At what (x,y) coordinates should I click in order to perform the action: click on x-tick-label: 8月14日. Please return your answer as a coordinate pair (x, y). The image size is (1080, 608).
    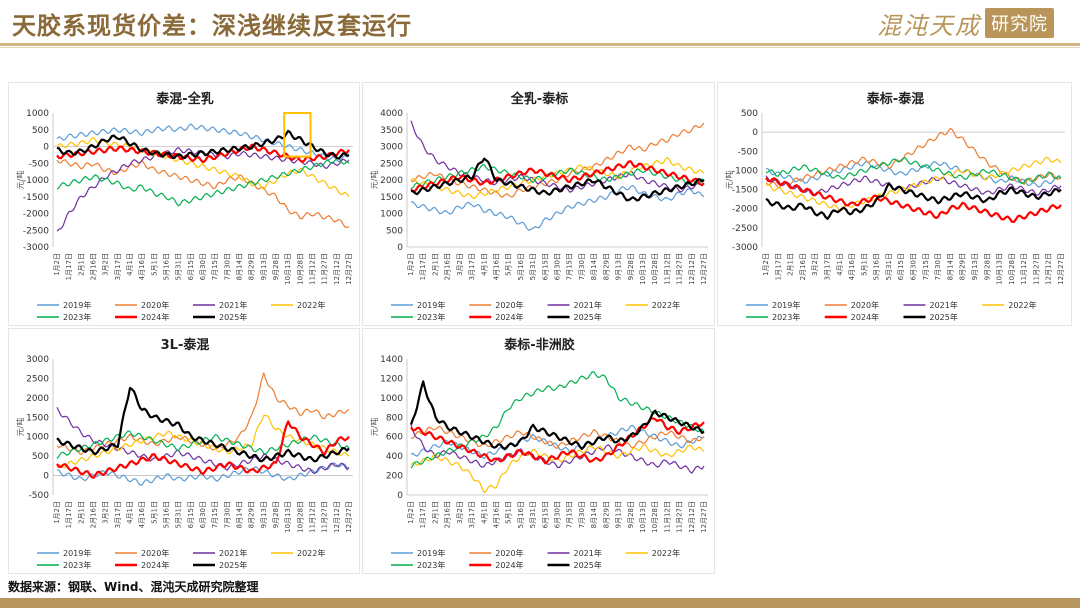
    Looking at the image, I should click on (594, 266).